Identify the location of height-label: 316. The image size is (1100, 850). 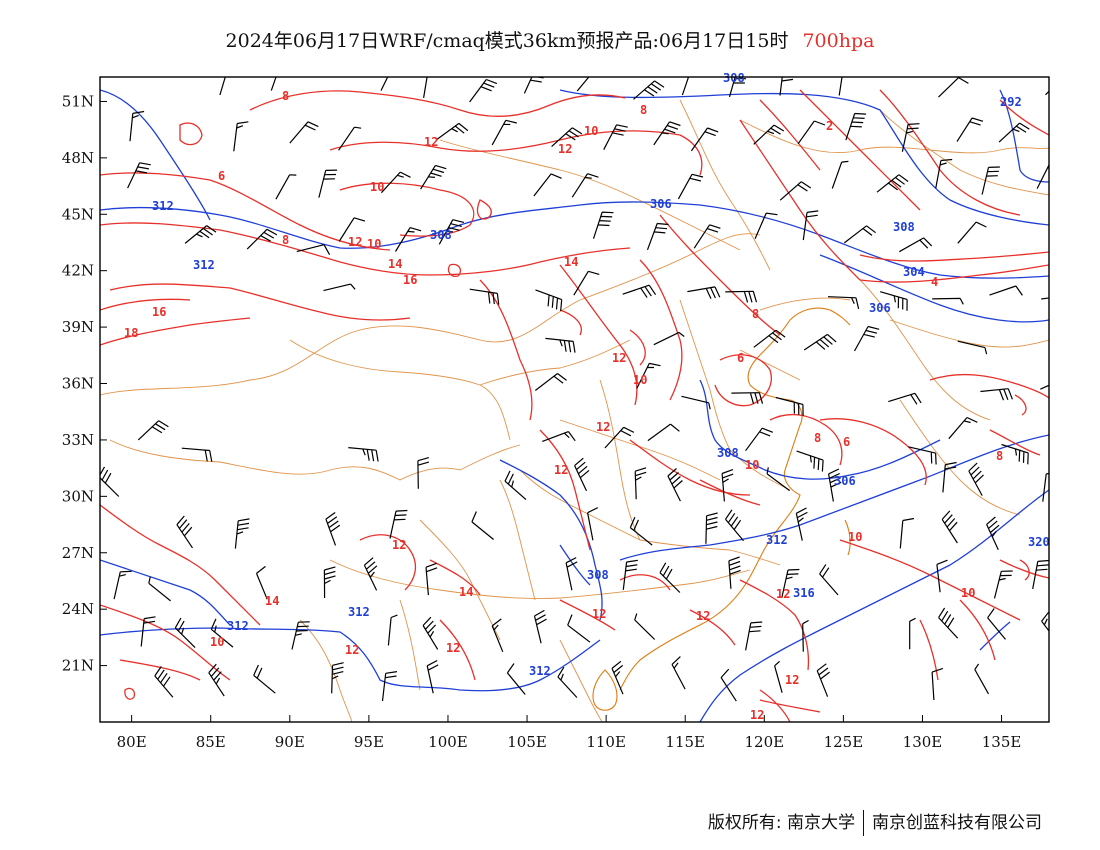
(804, 593).